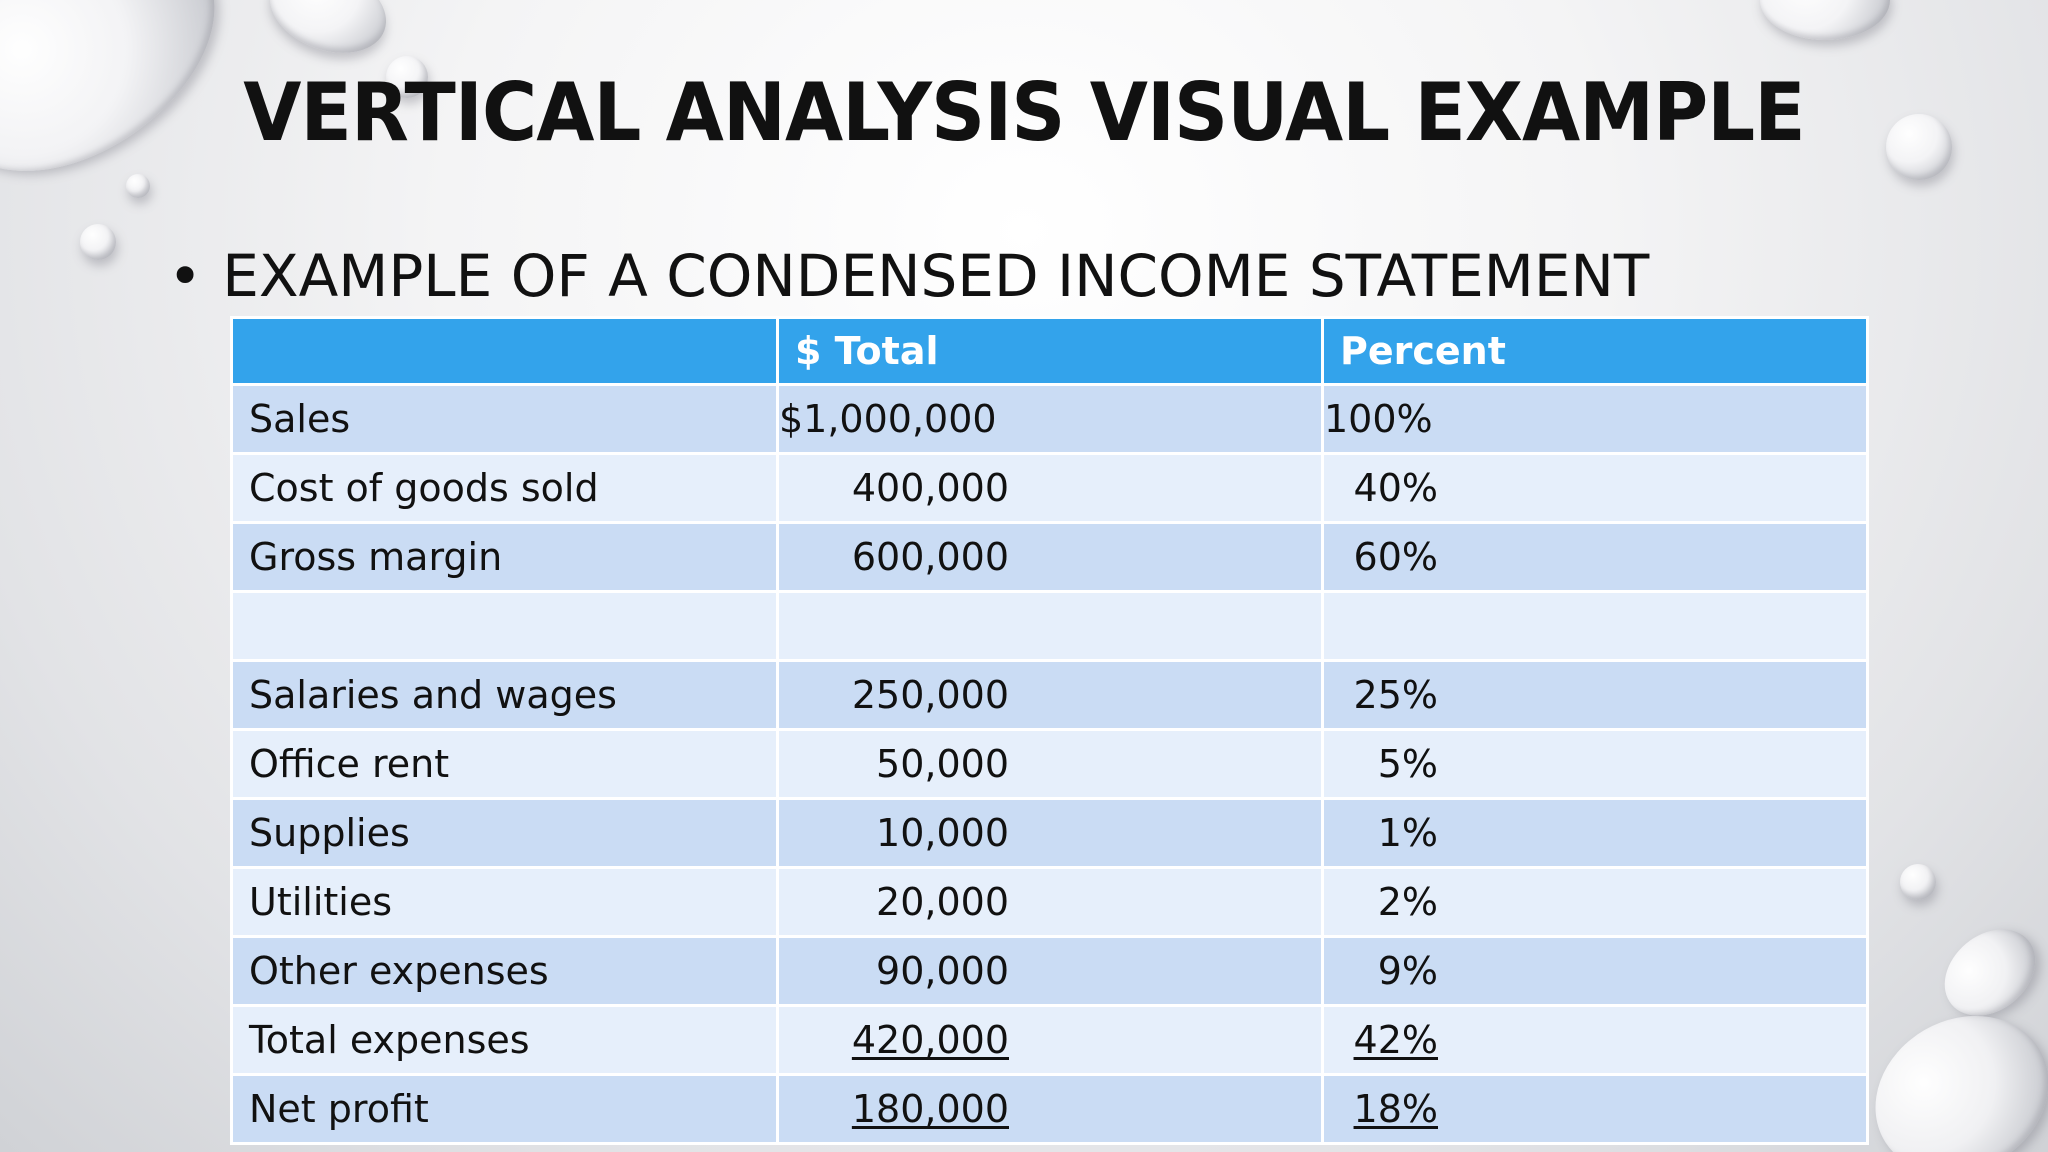 This screenshot has height=1152, width=2048. Describe the element at coordinates (1407, 971) in the screenshot. I see `row-percent: 9%` at that location.